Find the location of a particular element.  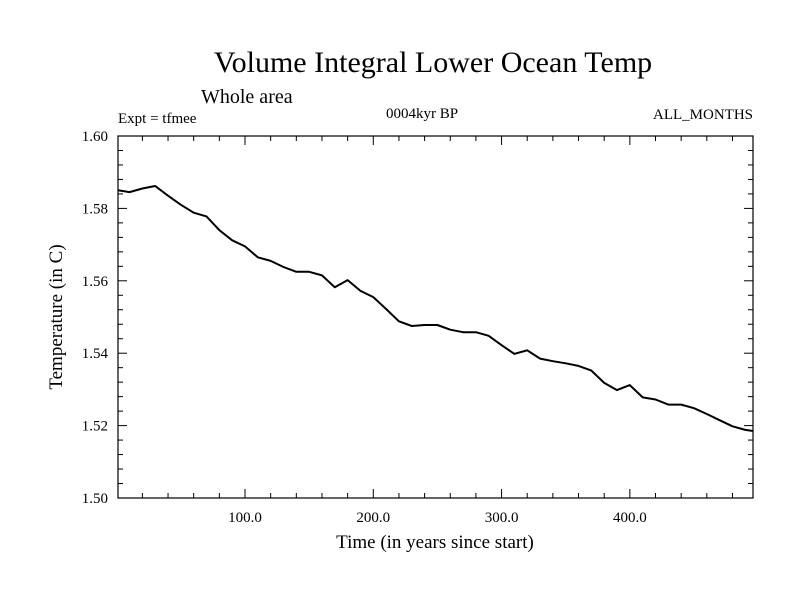

x-tick-label: 300.0 is located at coordinates (502, 518).